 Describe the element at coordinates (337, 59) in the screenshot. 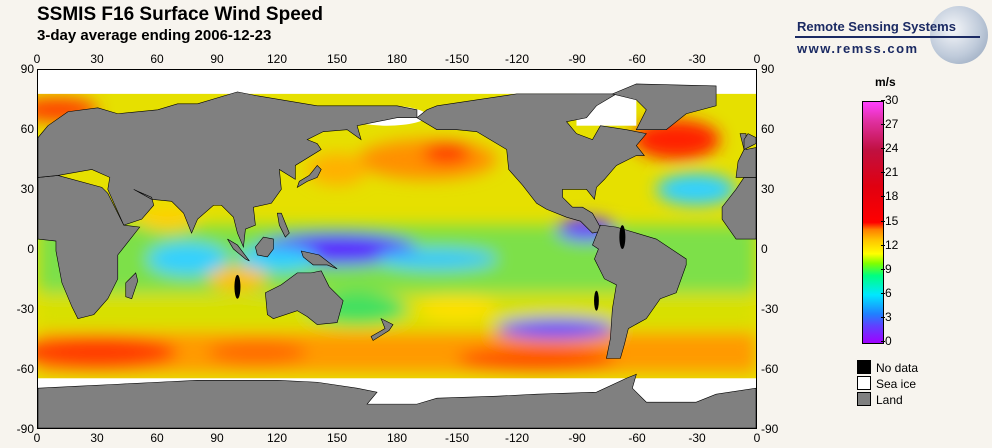

I see `lon-tick-label-top: 150` at that location.